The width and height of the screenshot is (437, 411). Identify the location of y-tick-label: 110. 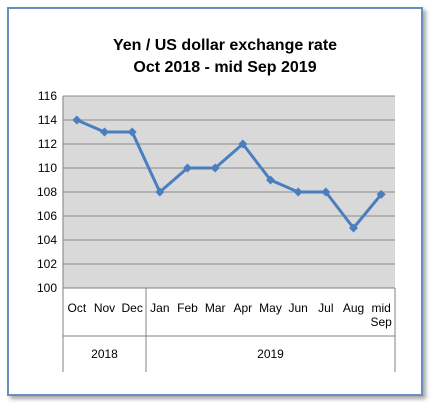
(47, 168).